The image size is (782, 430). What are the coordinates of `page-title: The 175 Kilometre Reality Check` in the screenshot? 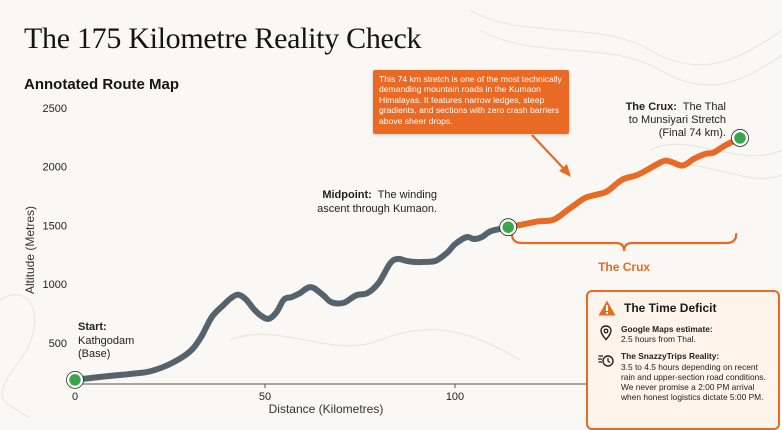 It's located at (223, 38).